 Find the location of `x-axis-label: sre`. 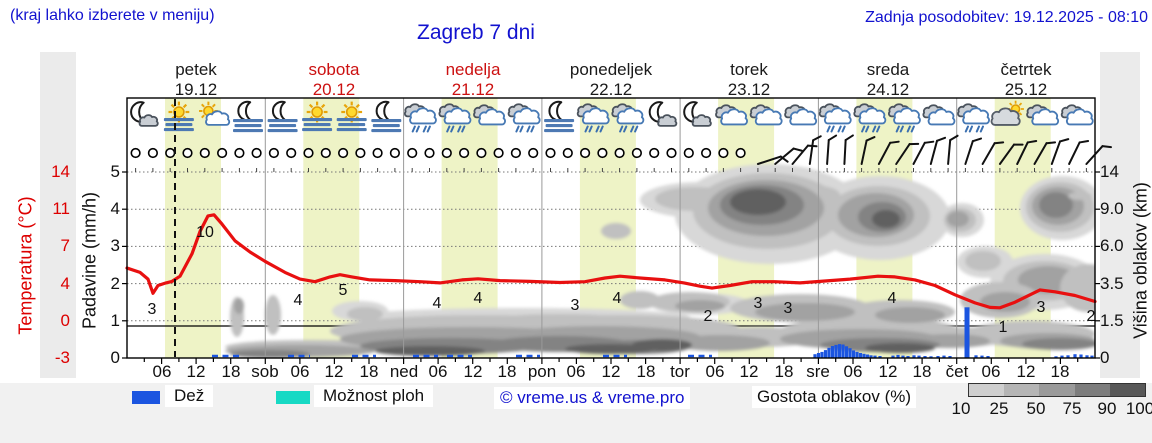

x-axis-label: sre is located at coordinates (818, 371).